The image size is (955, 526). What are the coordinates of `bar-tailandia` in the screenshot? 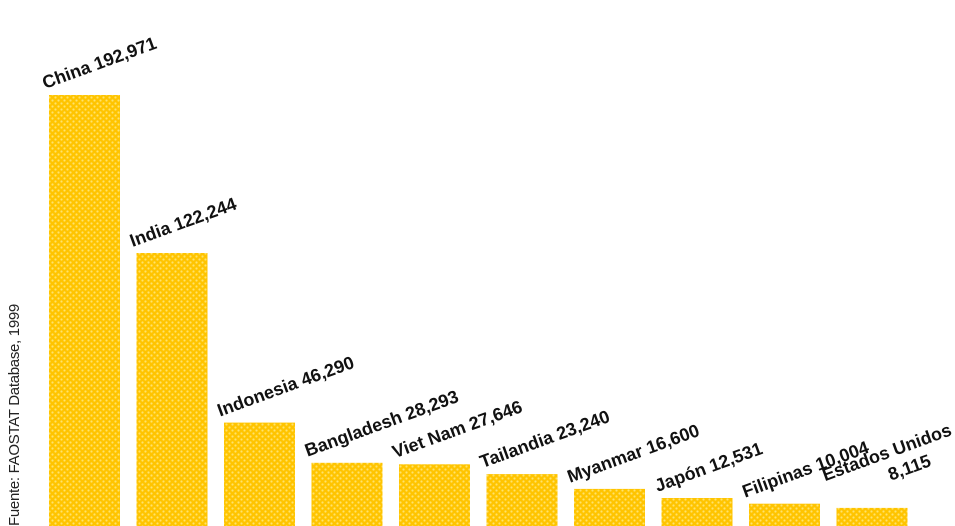 It's located at (522, 500).